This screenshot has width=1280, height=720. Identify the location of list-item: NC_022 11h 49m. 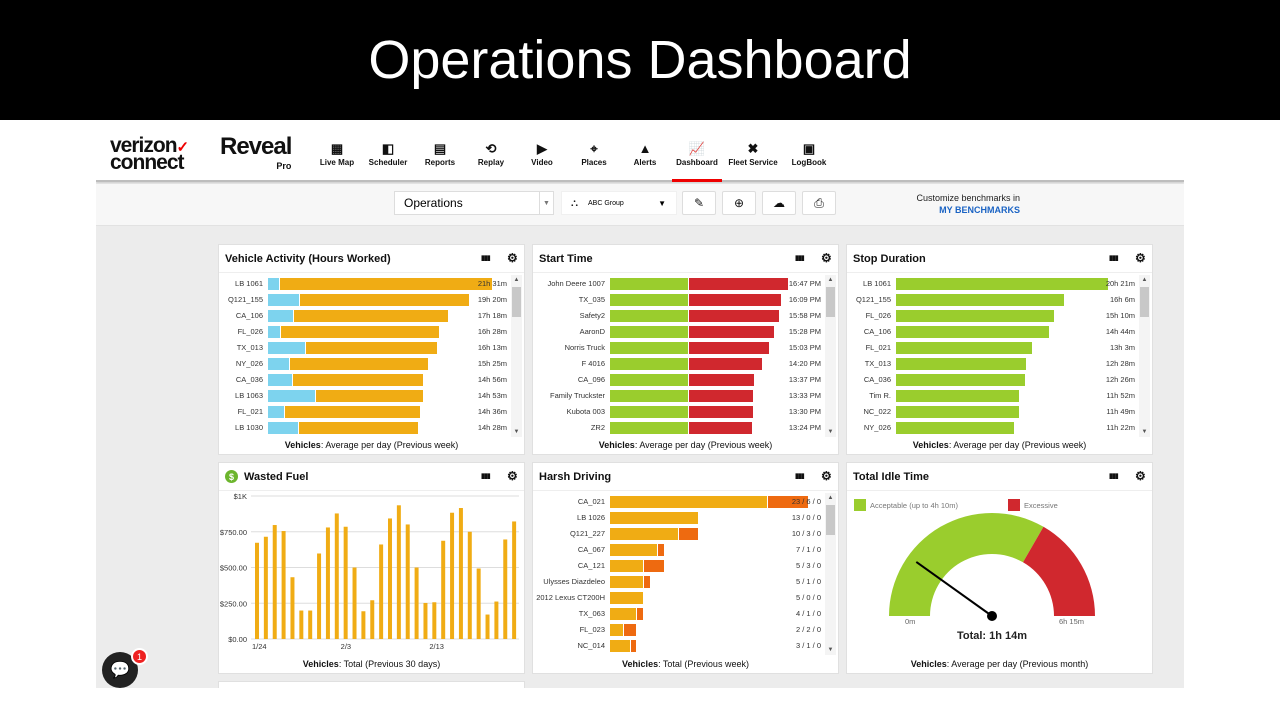
(993, 412).